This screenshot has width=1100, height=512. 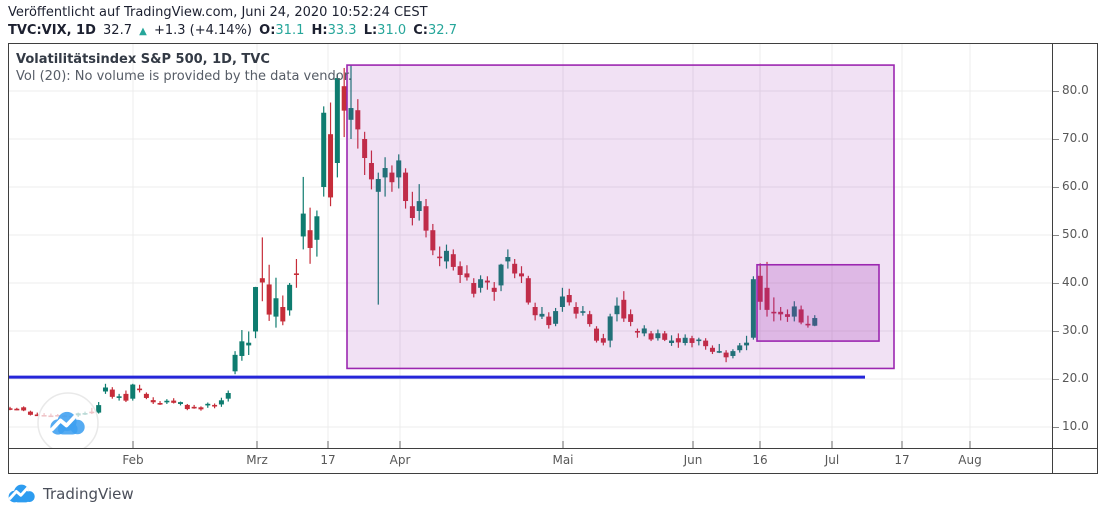 What do you see at coordinates (290, 30) in the screenshot?
I see `open-value: 31.1` at bounding box center [290, 30].